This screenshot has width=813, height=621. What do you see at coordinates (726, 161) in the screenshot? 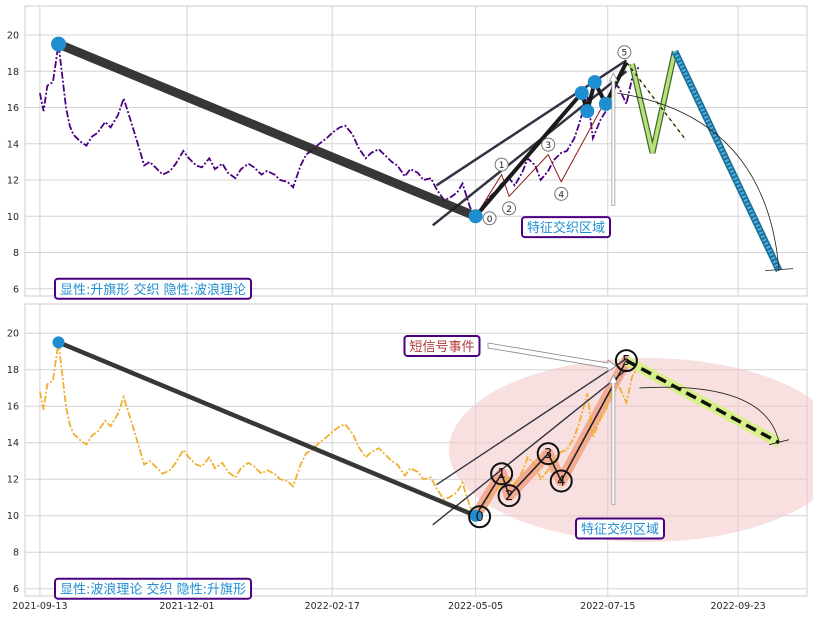
I see `projection-leg-blue` at bounding box center [726, 161].